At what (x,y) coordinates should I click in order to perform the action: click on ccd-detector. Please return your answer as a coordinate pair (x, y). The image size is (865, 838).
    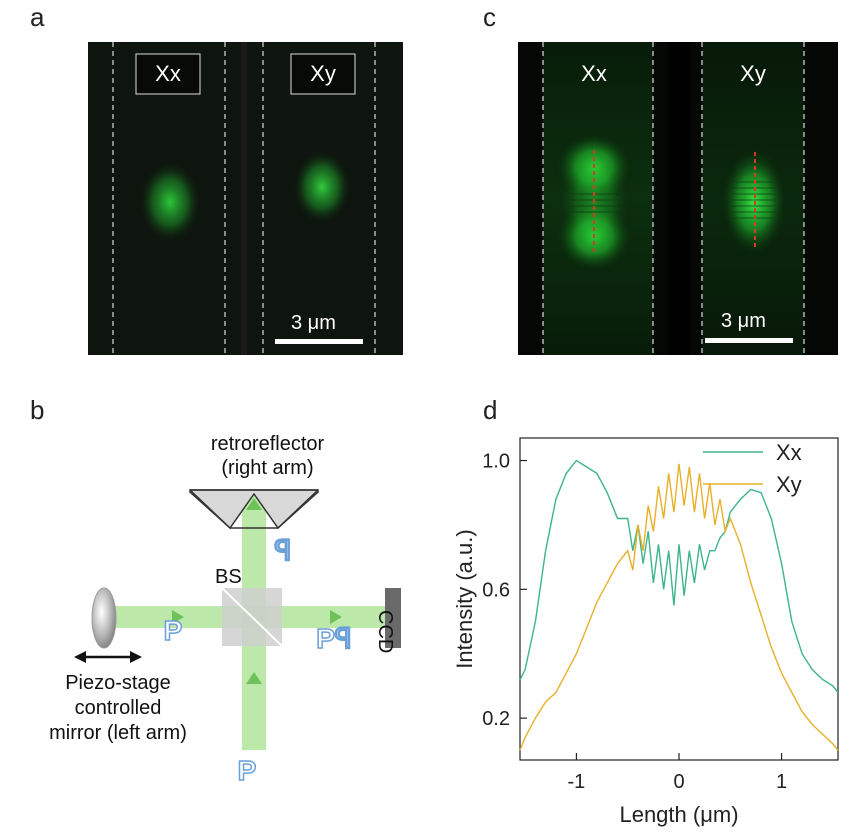
    Looking at the image, I should click on (393, 618).